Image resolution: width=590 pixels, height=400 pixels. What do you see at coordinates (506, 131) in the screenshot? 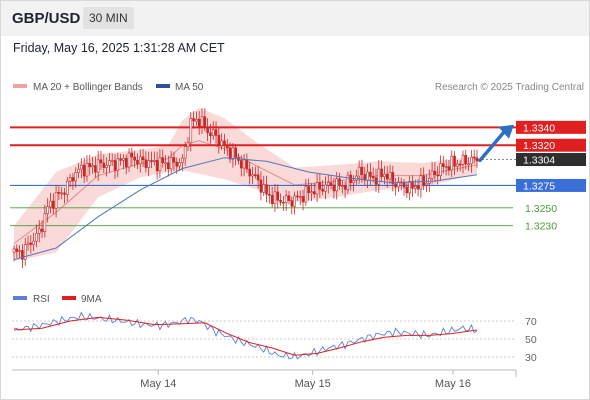
I see `projection-arrow-head` at bounding box center [506, 131].